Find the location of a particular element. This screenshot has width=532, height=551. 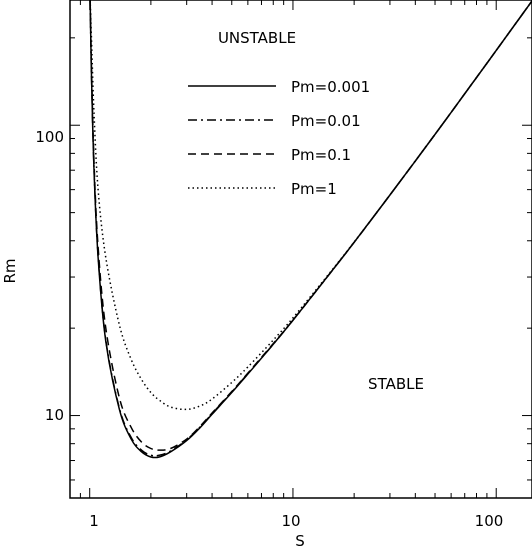

legend: Pm=0.001 Pm=0.01 Pm=0.1 Pm=1 is located at coordinates (279, 138).